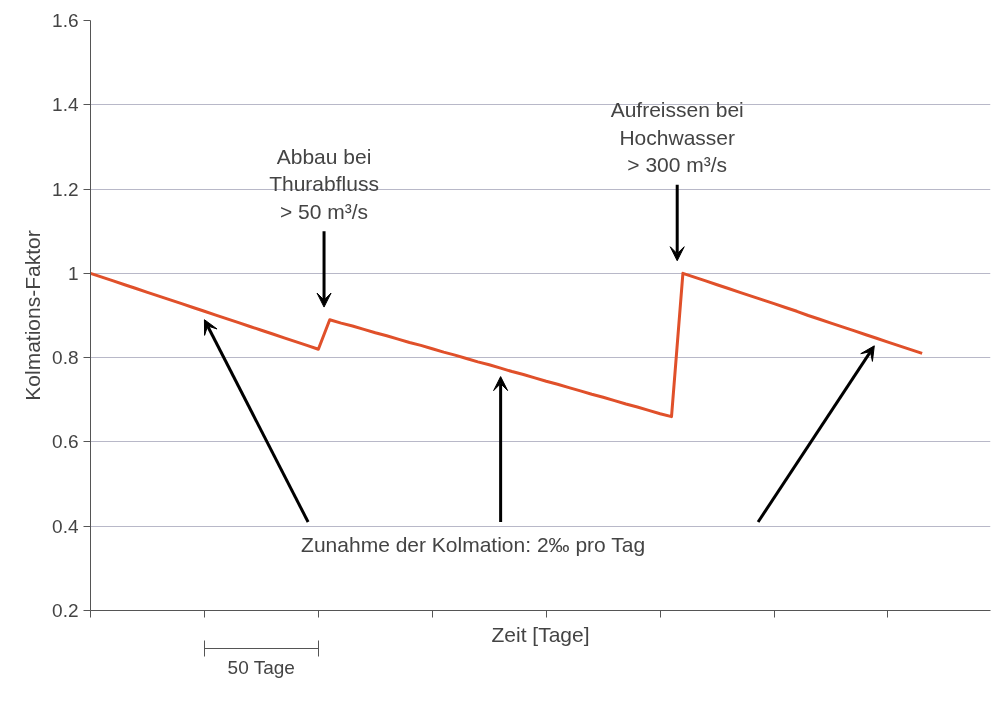 This screenshot has height=704, width=1002. Describe the element at coordinates (65, 105) in the screenshot. I see `y-tick-label: 1.4` at that location.